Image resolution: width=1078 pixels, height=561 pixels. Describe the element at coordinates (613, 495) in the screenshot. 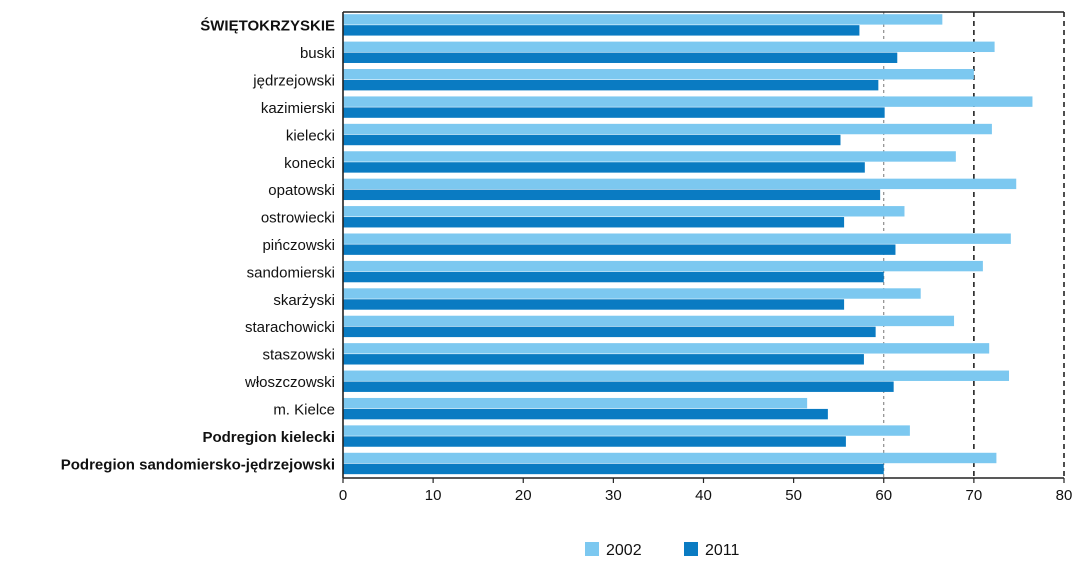

I see `x-tick-label-30: 30` at that location.